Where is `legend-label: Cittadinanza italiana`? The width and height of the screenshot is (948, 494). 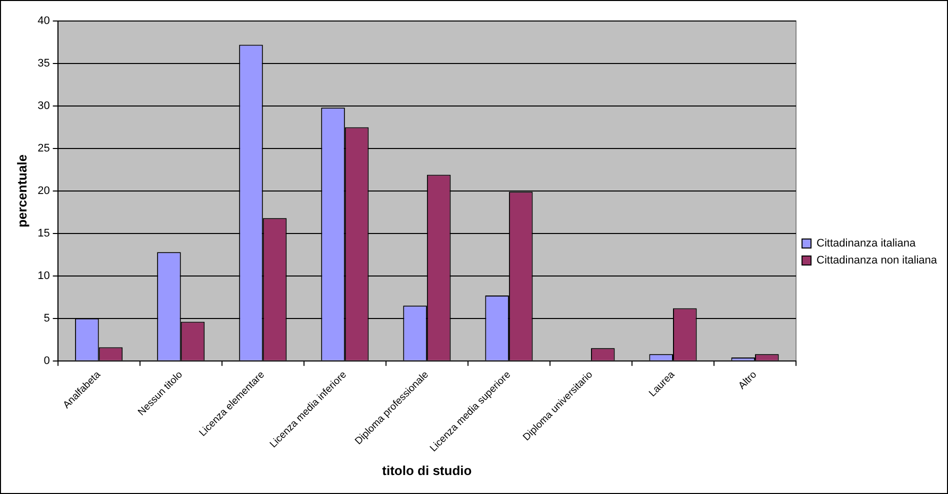 legend-label: Cittadinanza italiana is located at coordinates (866, 244).